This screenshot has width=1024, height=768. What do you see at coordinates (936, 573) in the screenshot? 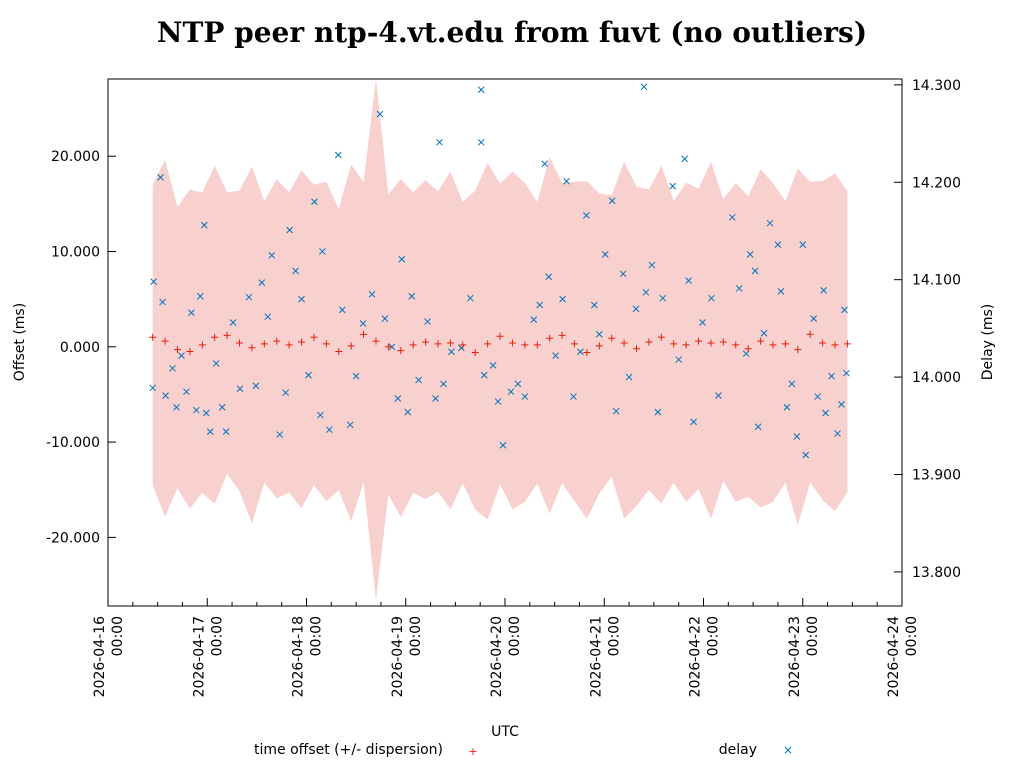
I see `y2-tick-label: 13.800` at bounding box center [936, 573].